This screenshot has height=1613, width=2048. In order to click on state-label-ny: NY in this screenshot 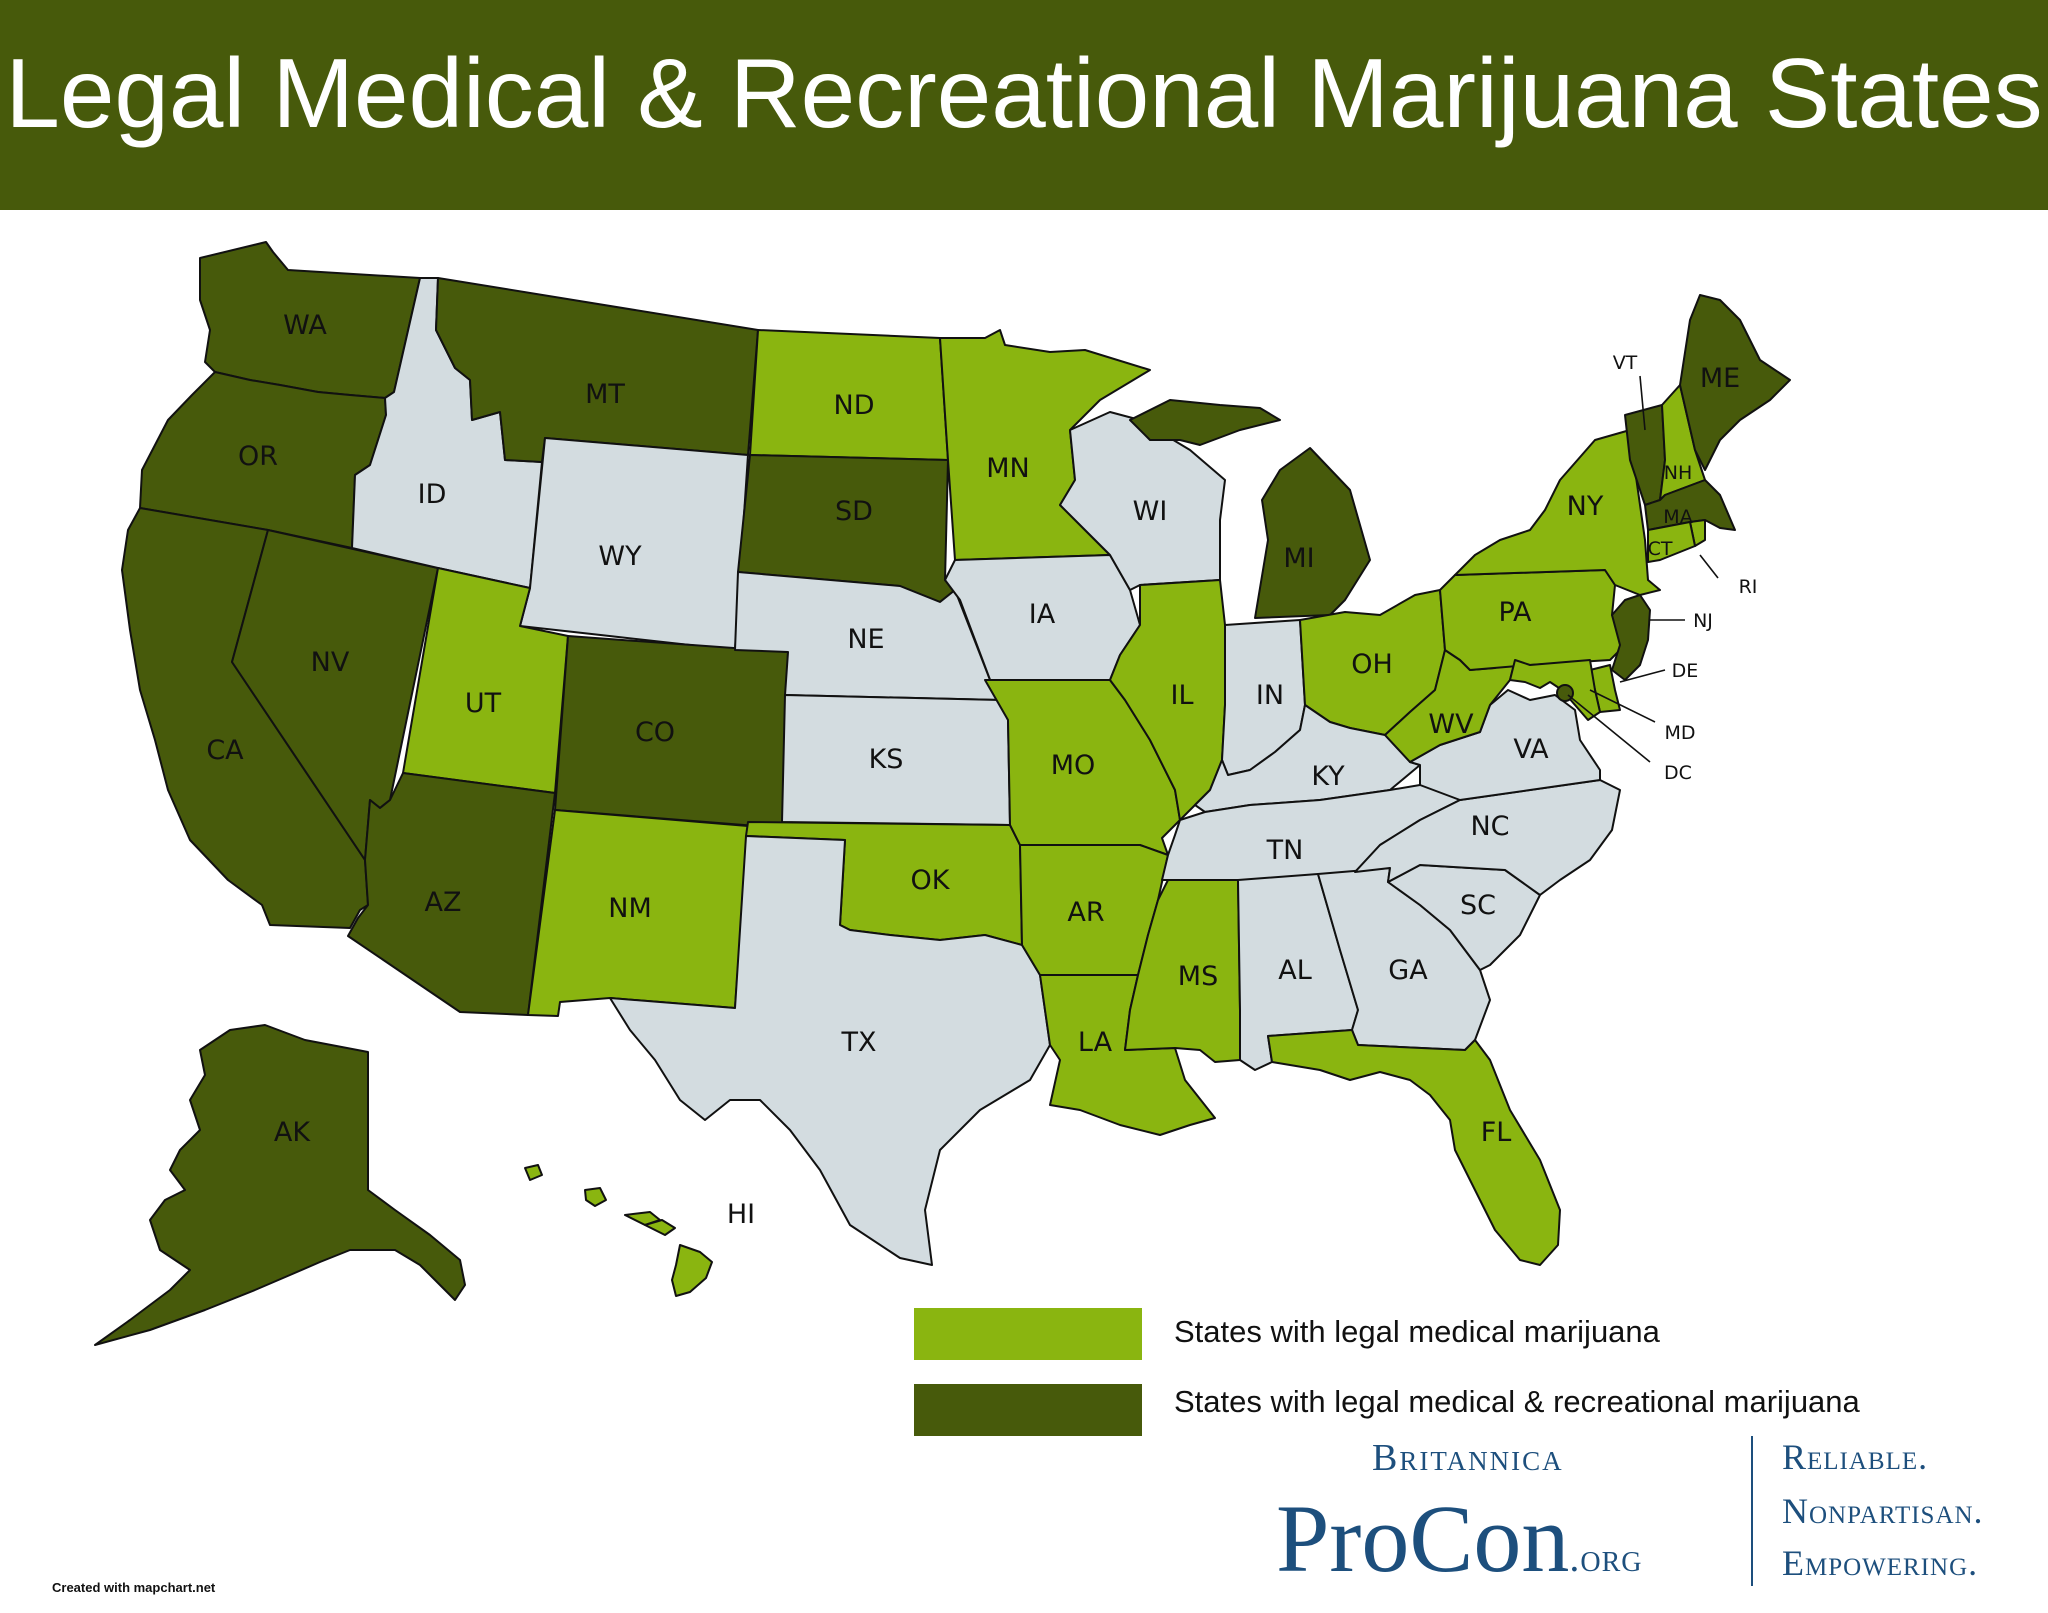, I will do `click(1585, 506)`.